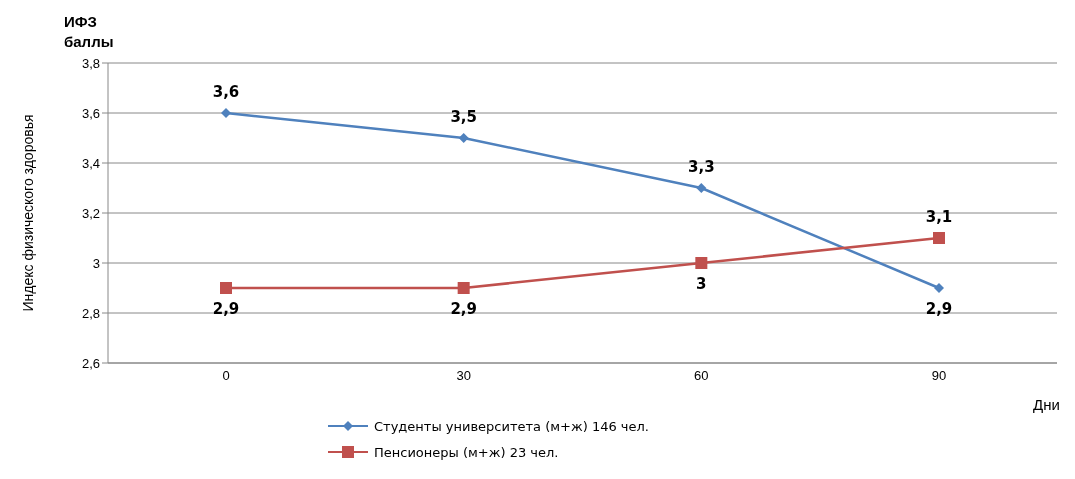 The height and width of the screenshot is (479, 1075). I want to click on x-tick-label: 60, so click(701, 376).